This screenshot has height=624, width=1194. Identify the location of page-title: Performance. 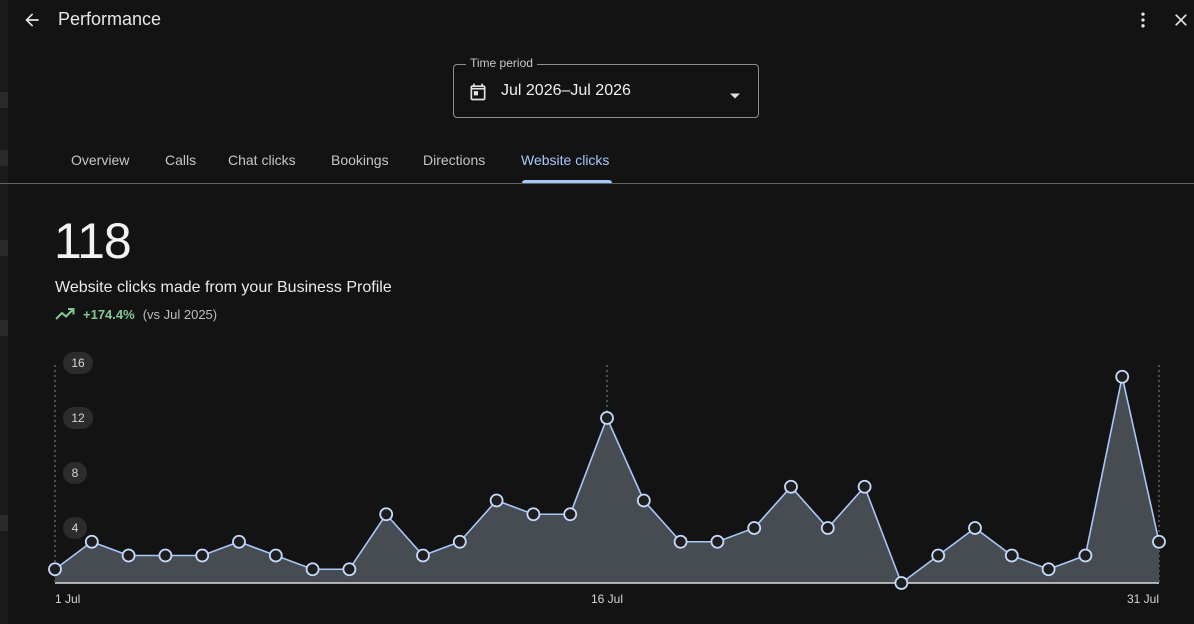
(110, 19).